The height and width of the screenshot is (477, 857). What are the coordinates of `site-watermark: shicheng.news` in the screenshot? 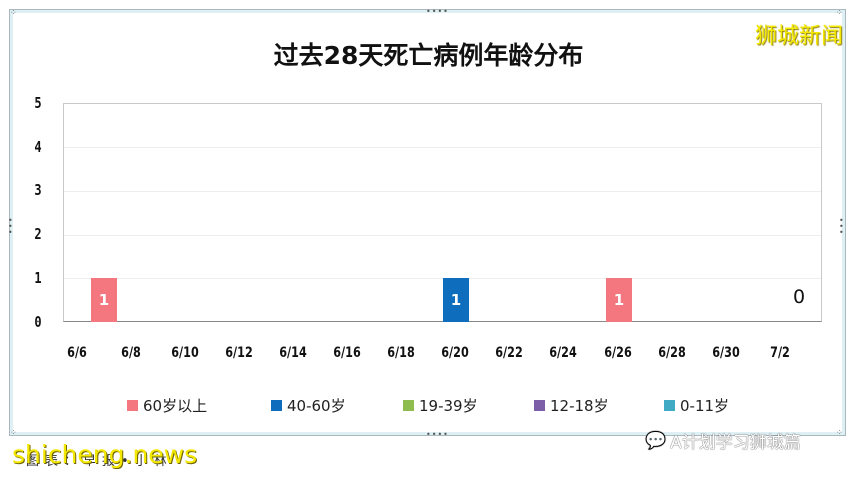 It's located at (105, 454).